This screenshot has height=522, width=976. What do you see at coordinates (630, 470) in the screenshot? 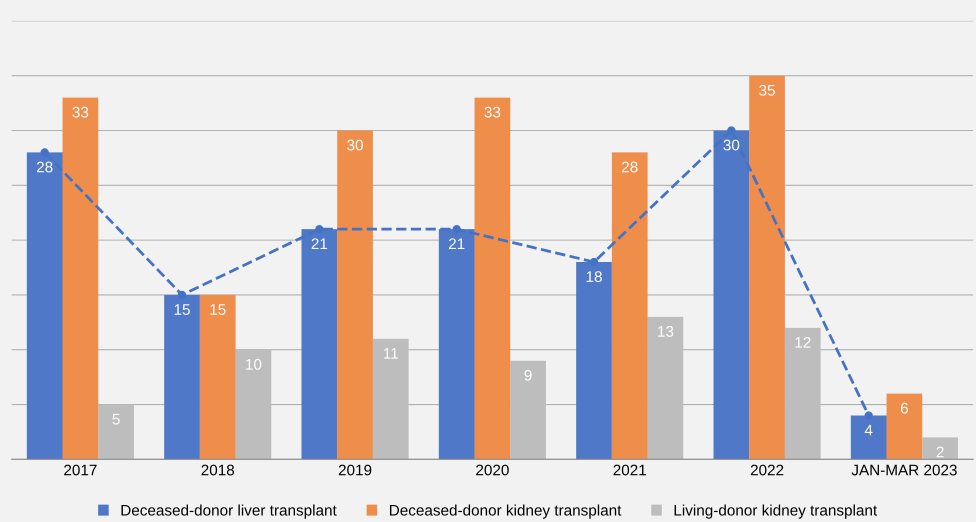
I see `x-tick-label: 2021` at bounding box center [630, 470].